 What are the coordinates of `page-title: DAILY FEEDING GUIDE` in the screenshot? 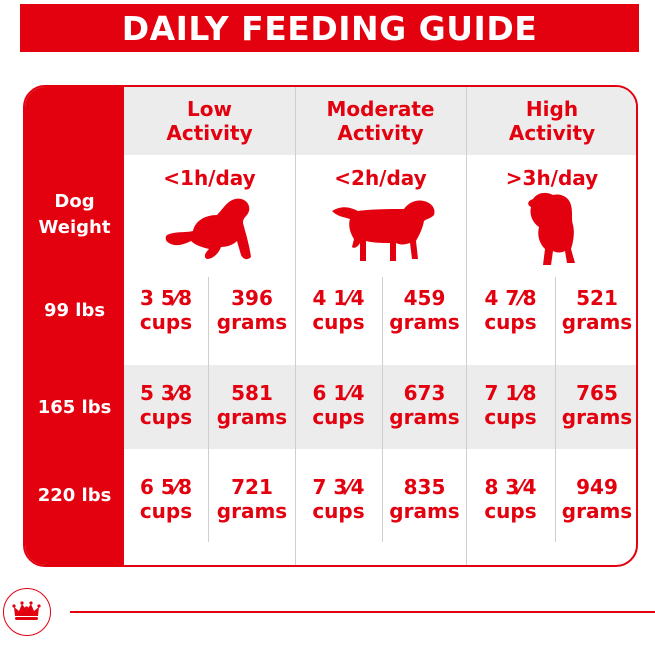 It's located at (329, 28).